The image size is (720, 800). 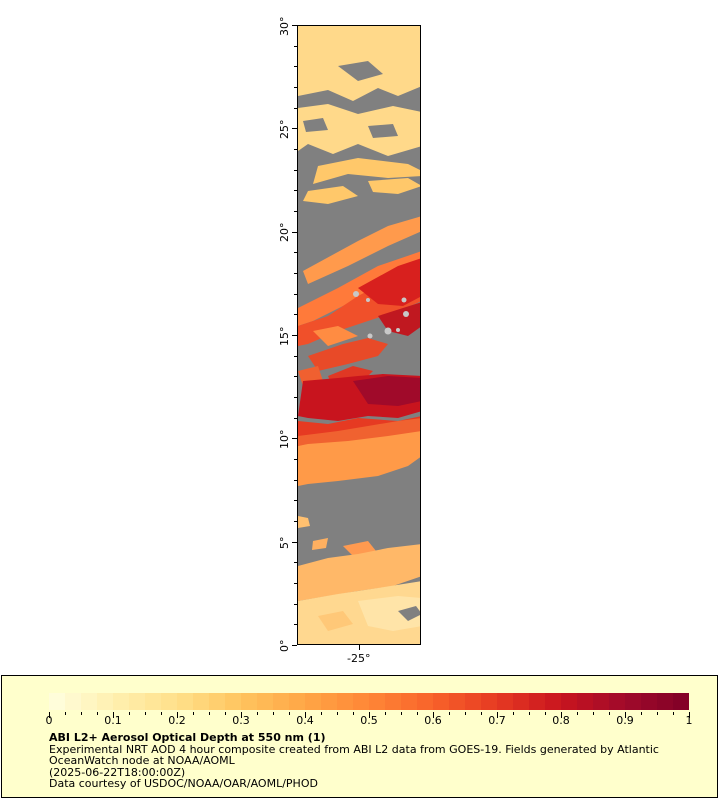 What do you see at coordinates (284, 336) in the screenshot?
I see `latitude-label: 15°` at bounding box center [284, 336].